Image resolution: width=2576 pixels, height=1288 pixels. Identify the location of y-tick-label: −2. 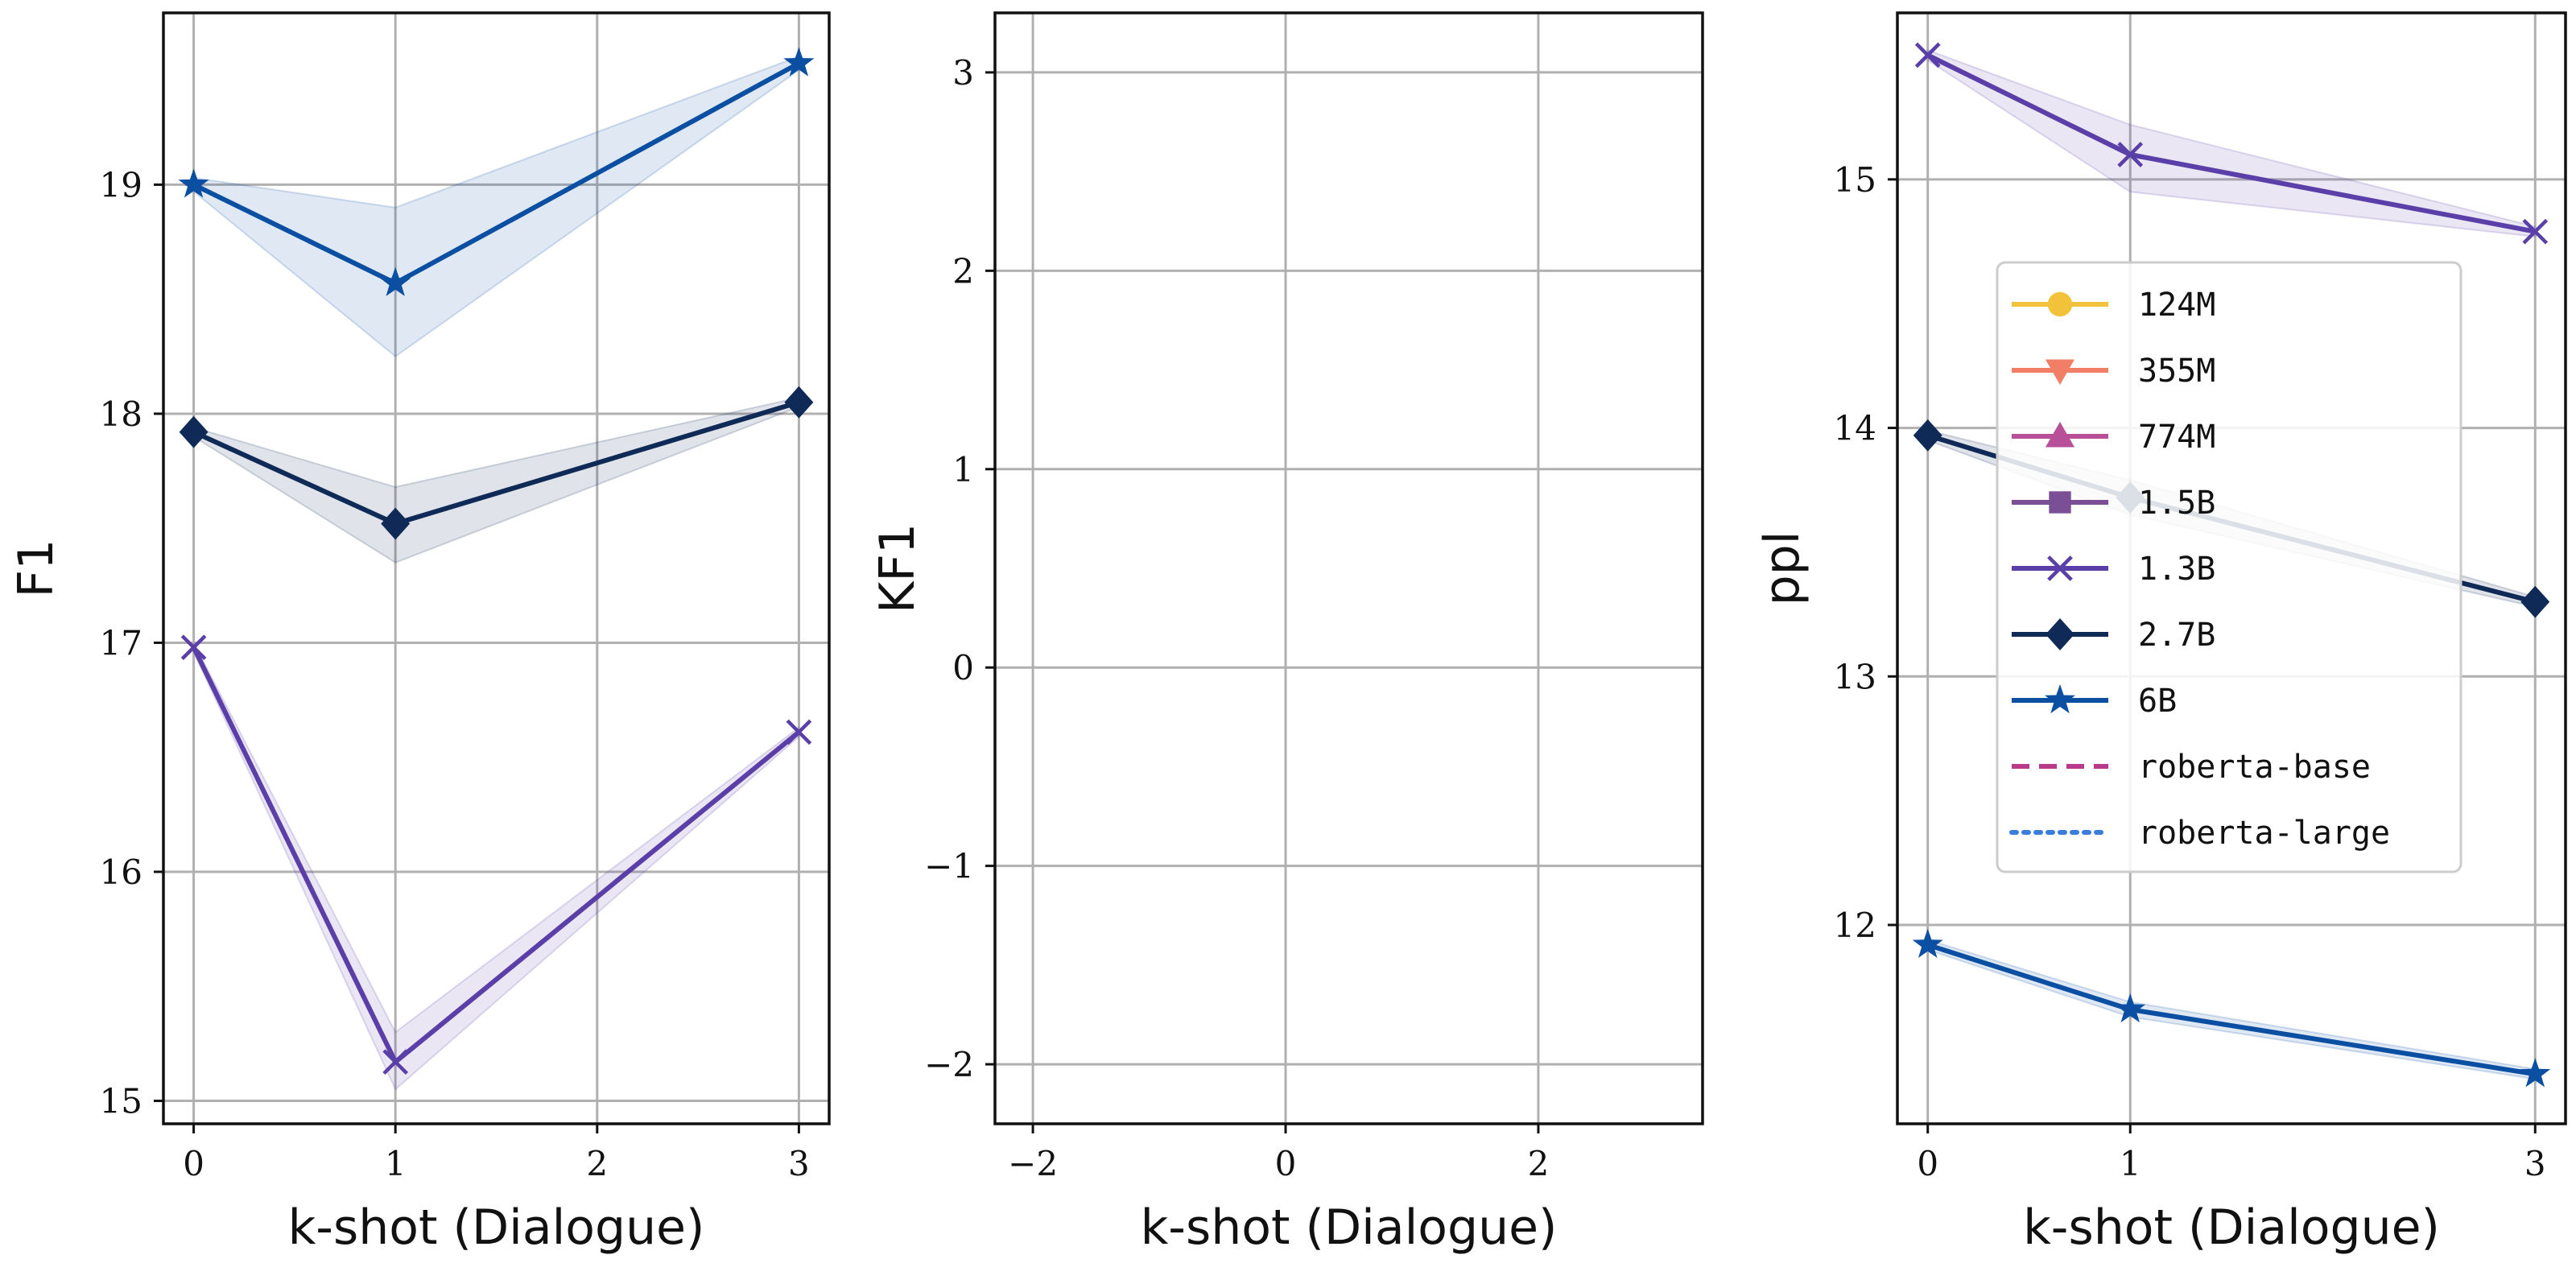
(949, 1064).